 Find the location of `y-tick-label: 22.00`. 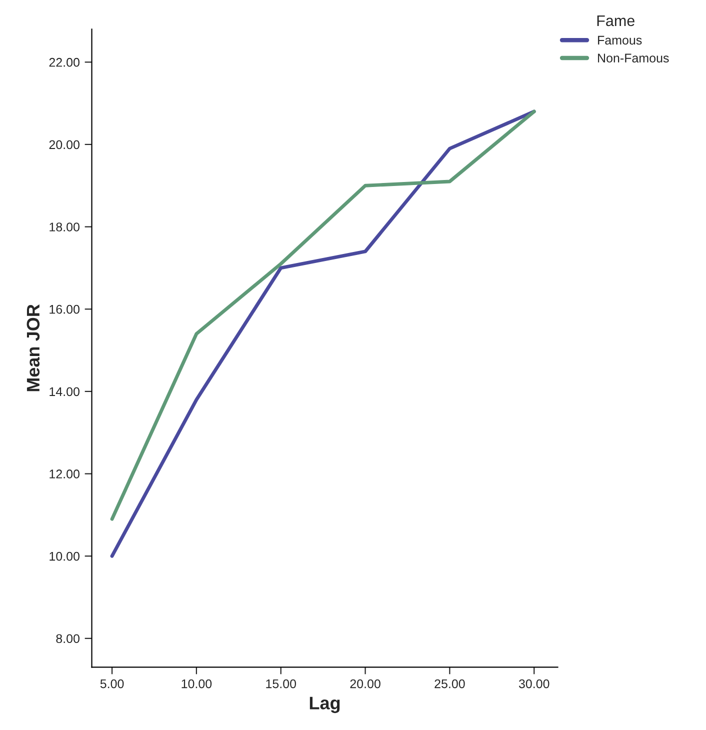

y-tick-label: 22.00 is located at coordinates (64, 62).